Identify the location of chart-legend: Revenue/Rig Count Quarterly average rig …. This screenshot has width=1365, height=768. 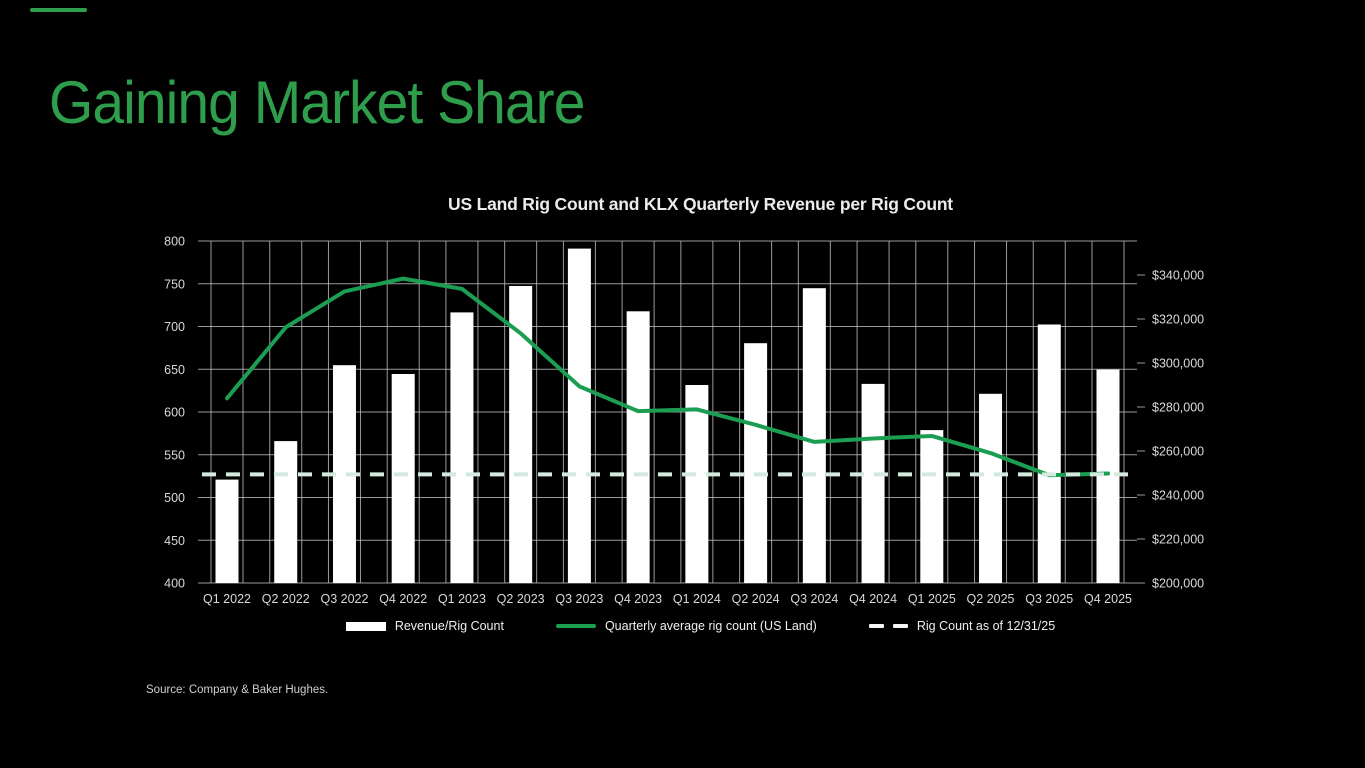
(700, 626).